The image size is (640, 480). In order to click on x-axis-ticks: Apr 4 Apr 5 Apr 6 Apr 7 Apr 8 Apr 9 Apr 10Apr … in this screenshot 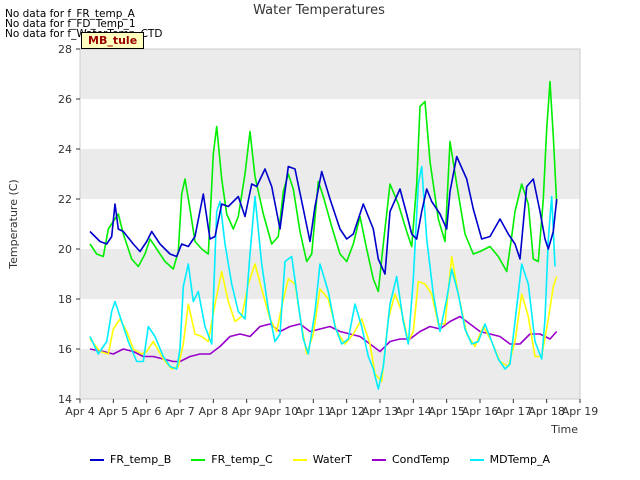, I will do `click(331, 408)`.